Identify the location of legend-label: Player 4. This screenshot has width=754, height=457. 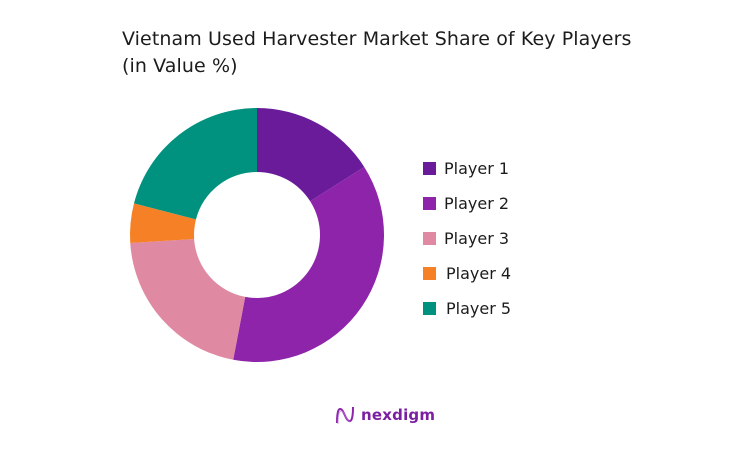
(479, 273).